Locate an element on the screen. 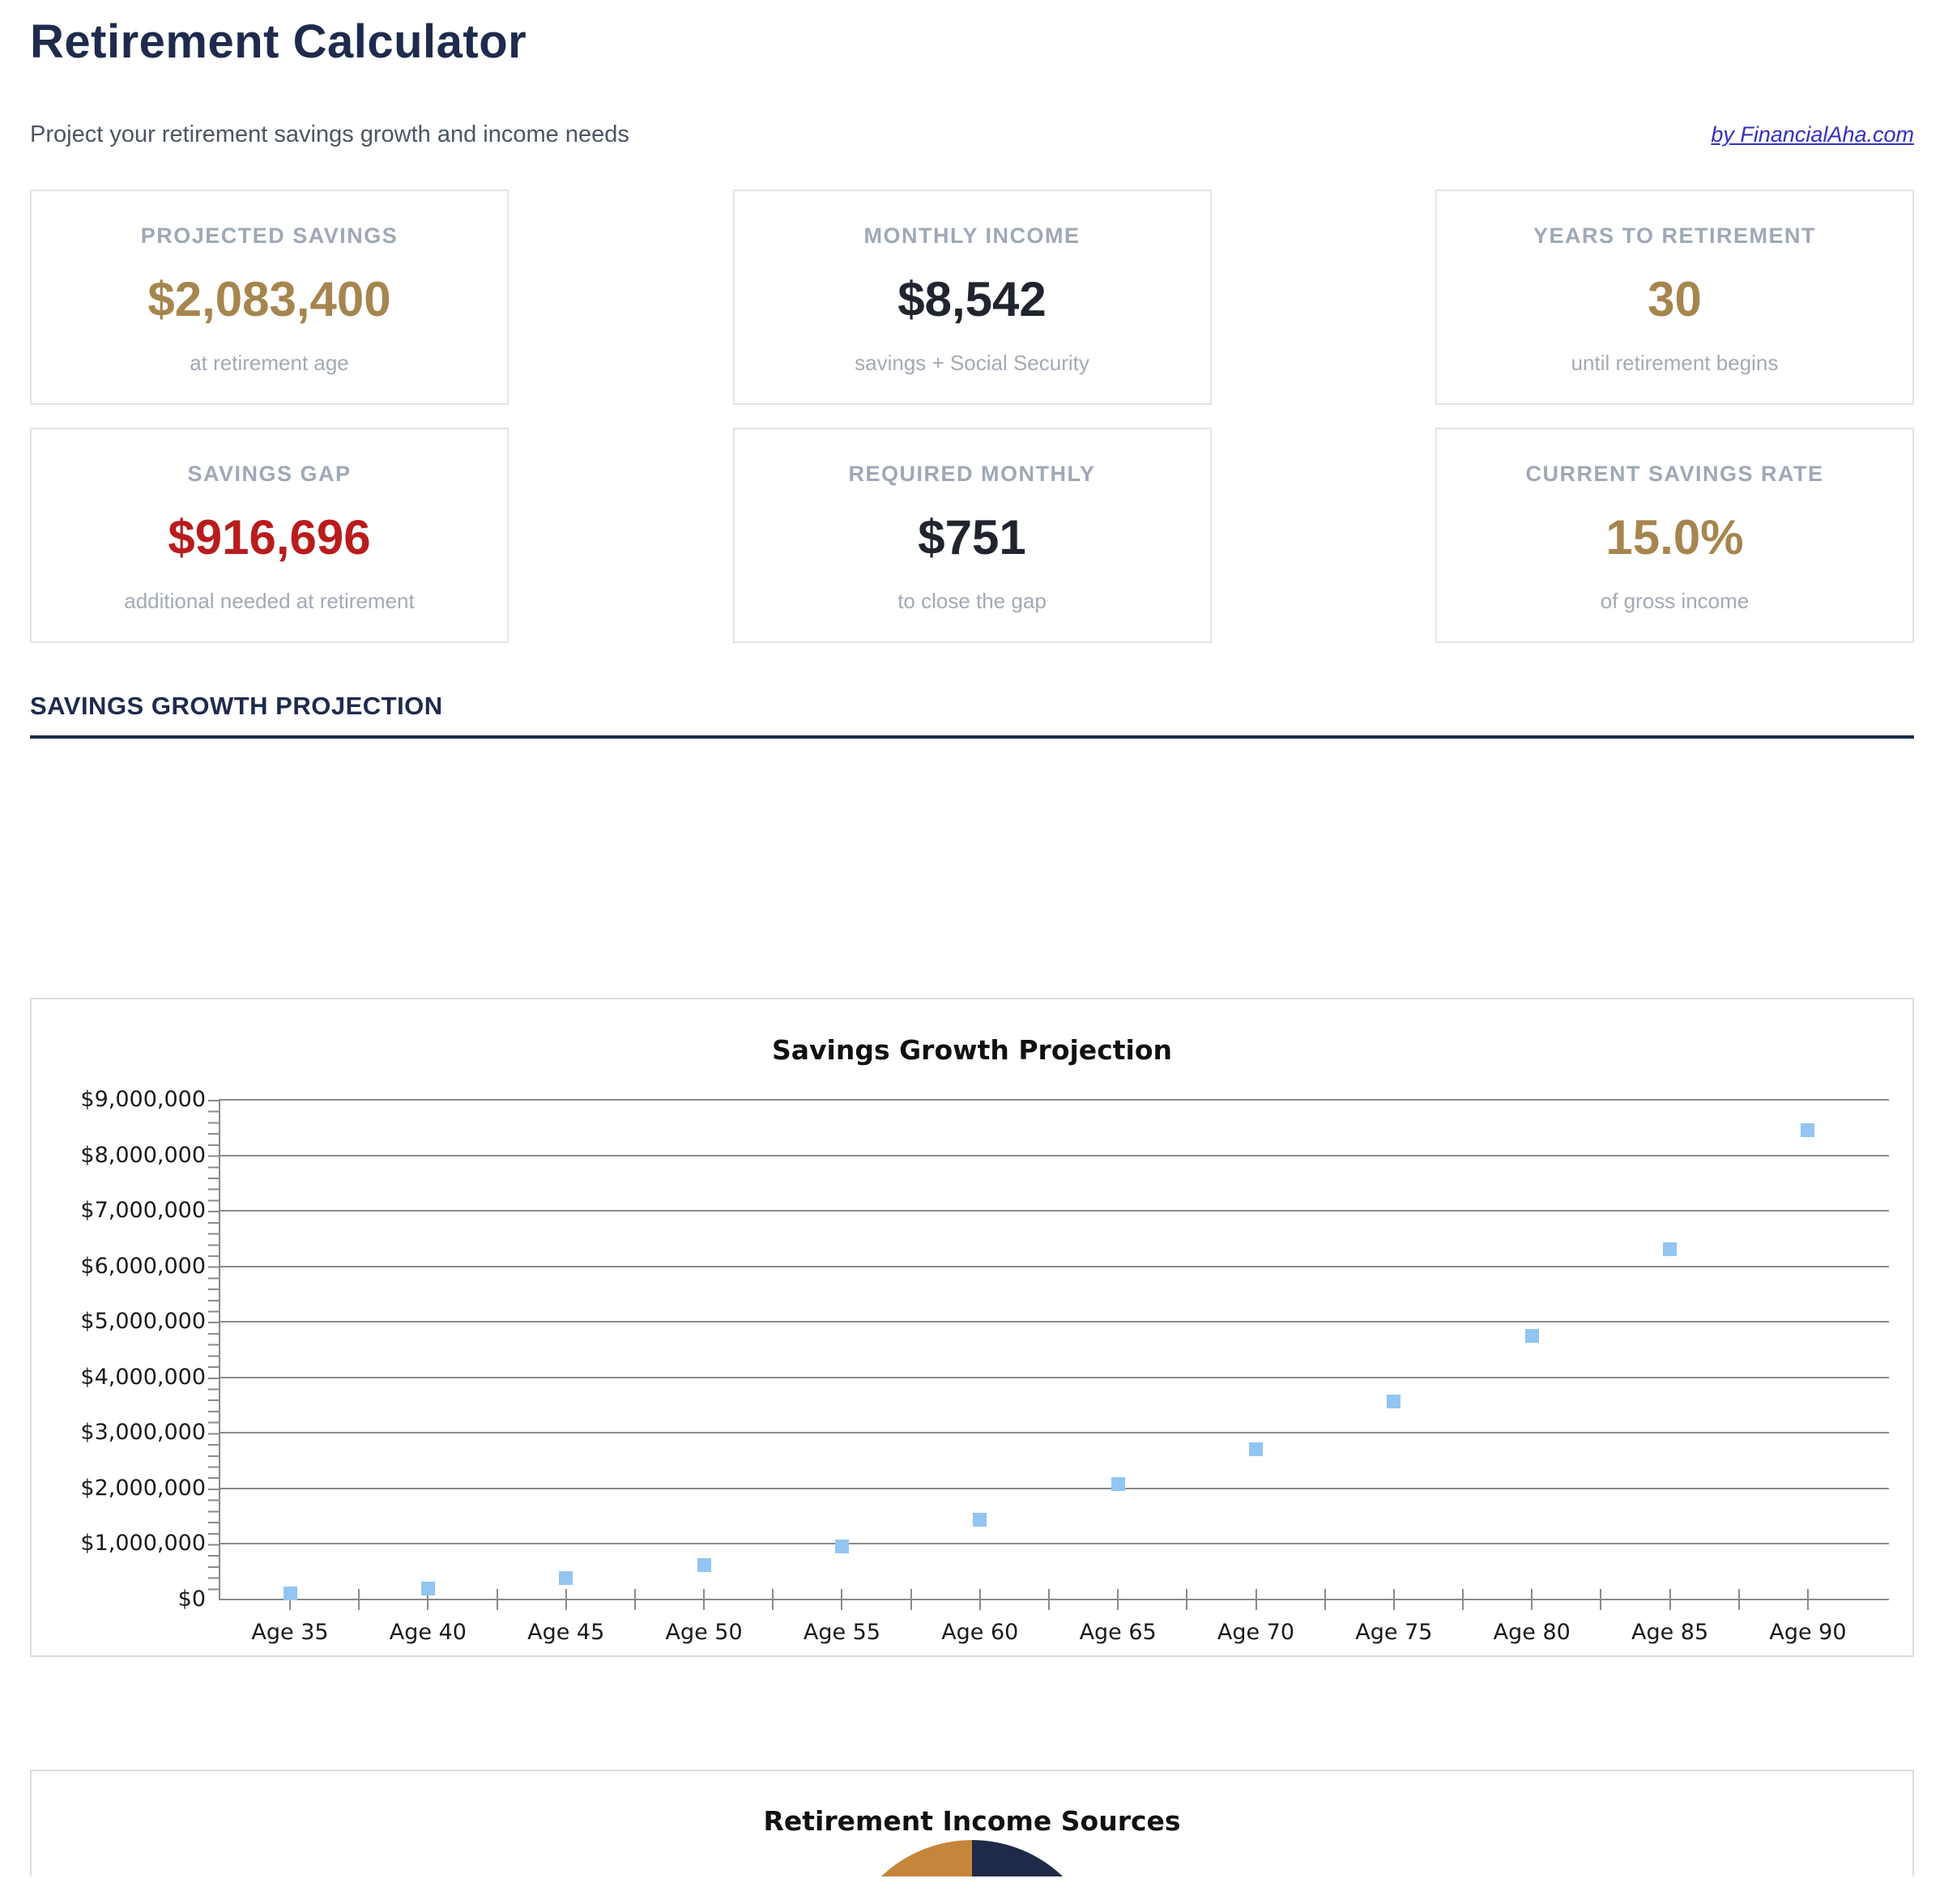 Image resolution: width=1944 pixels, height=1904 pixels. x-tick-label: Age 70 is located at coordinates (1256, 1632).